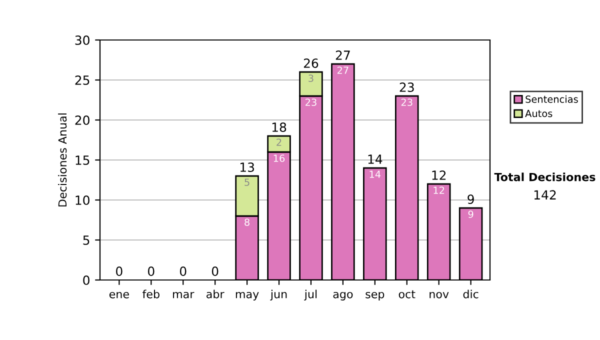 The image size is (600, 340). What do you see at coordinates (119, 295) in the screenshot?
I see `x-tick-label: ene` at bounding box center [119, 295].